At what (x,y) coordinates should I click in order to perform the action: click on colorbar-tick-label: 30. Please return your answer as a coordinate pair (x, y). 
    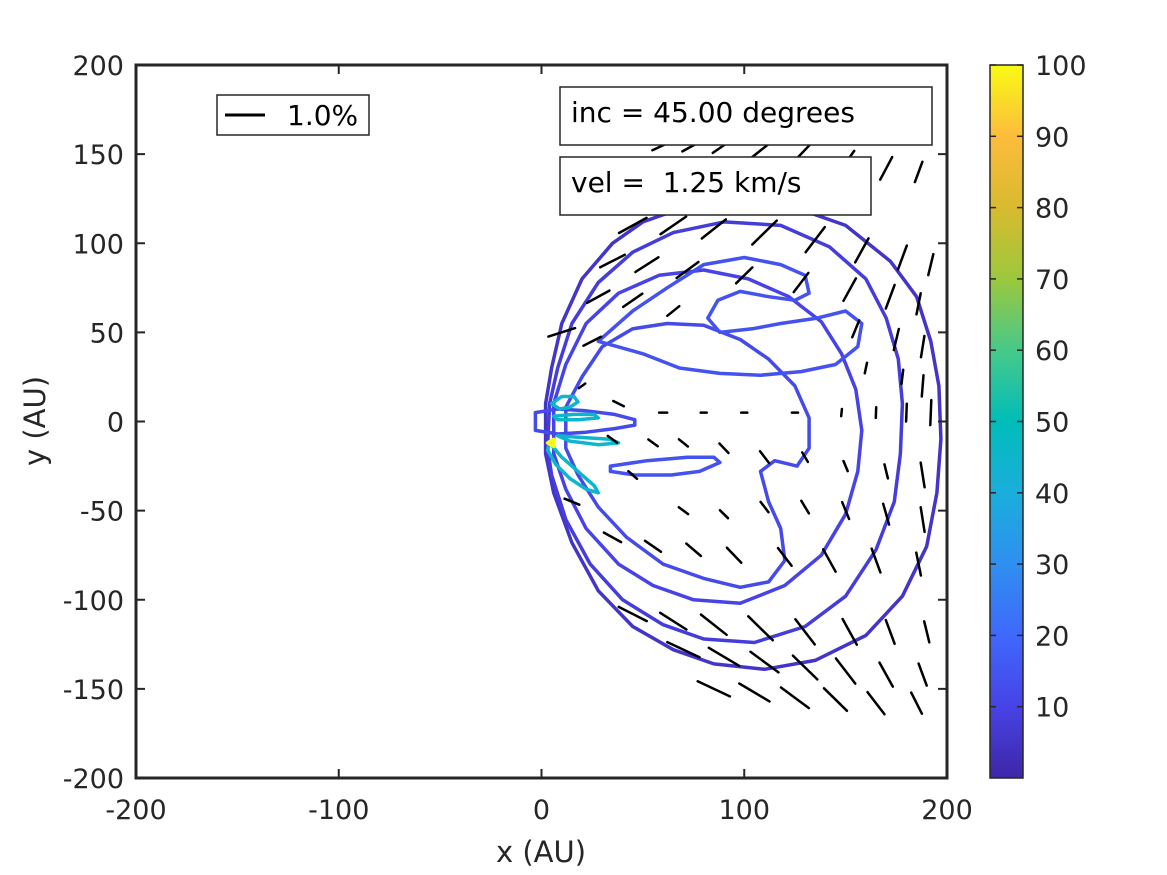
    Looking at the image, I should click on (1052, 565).